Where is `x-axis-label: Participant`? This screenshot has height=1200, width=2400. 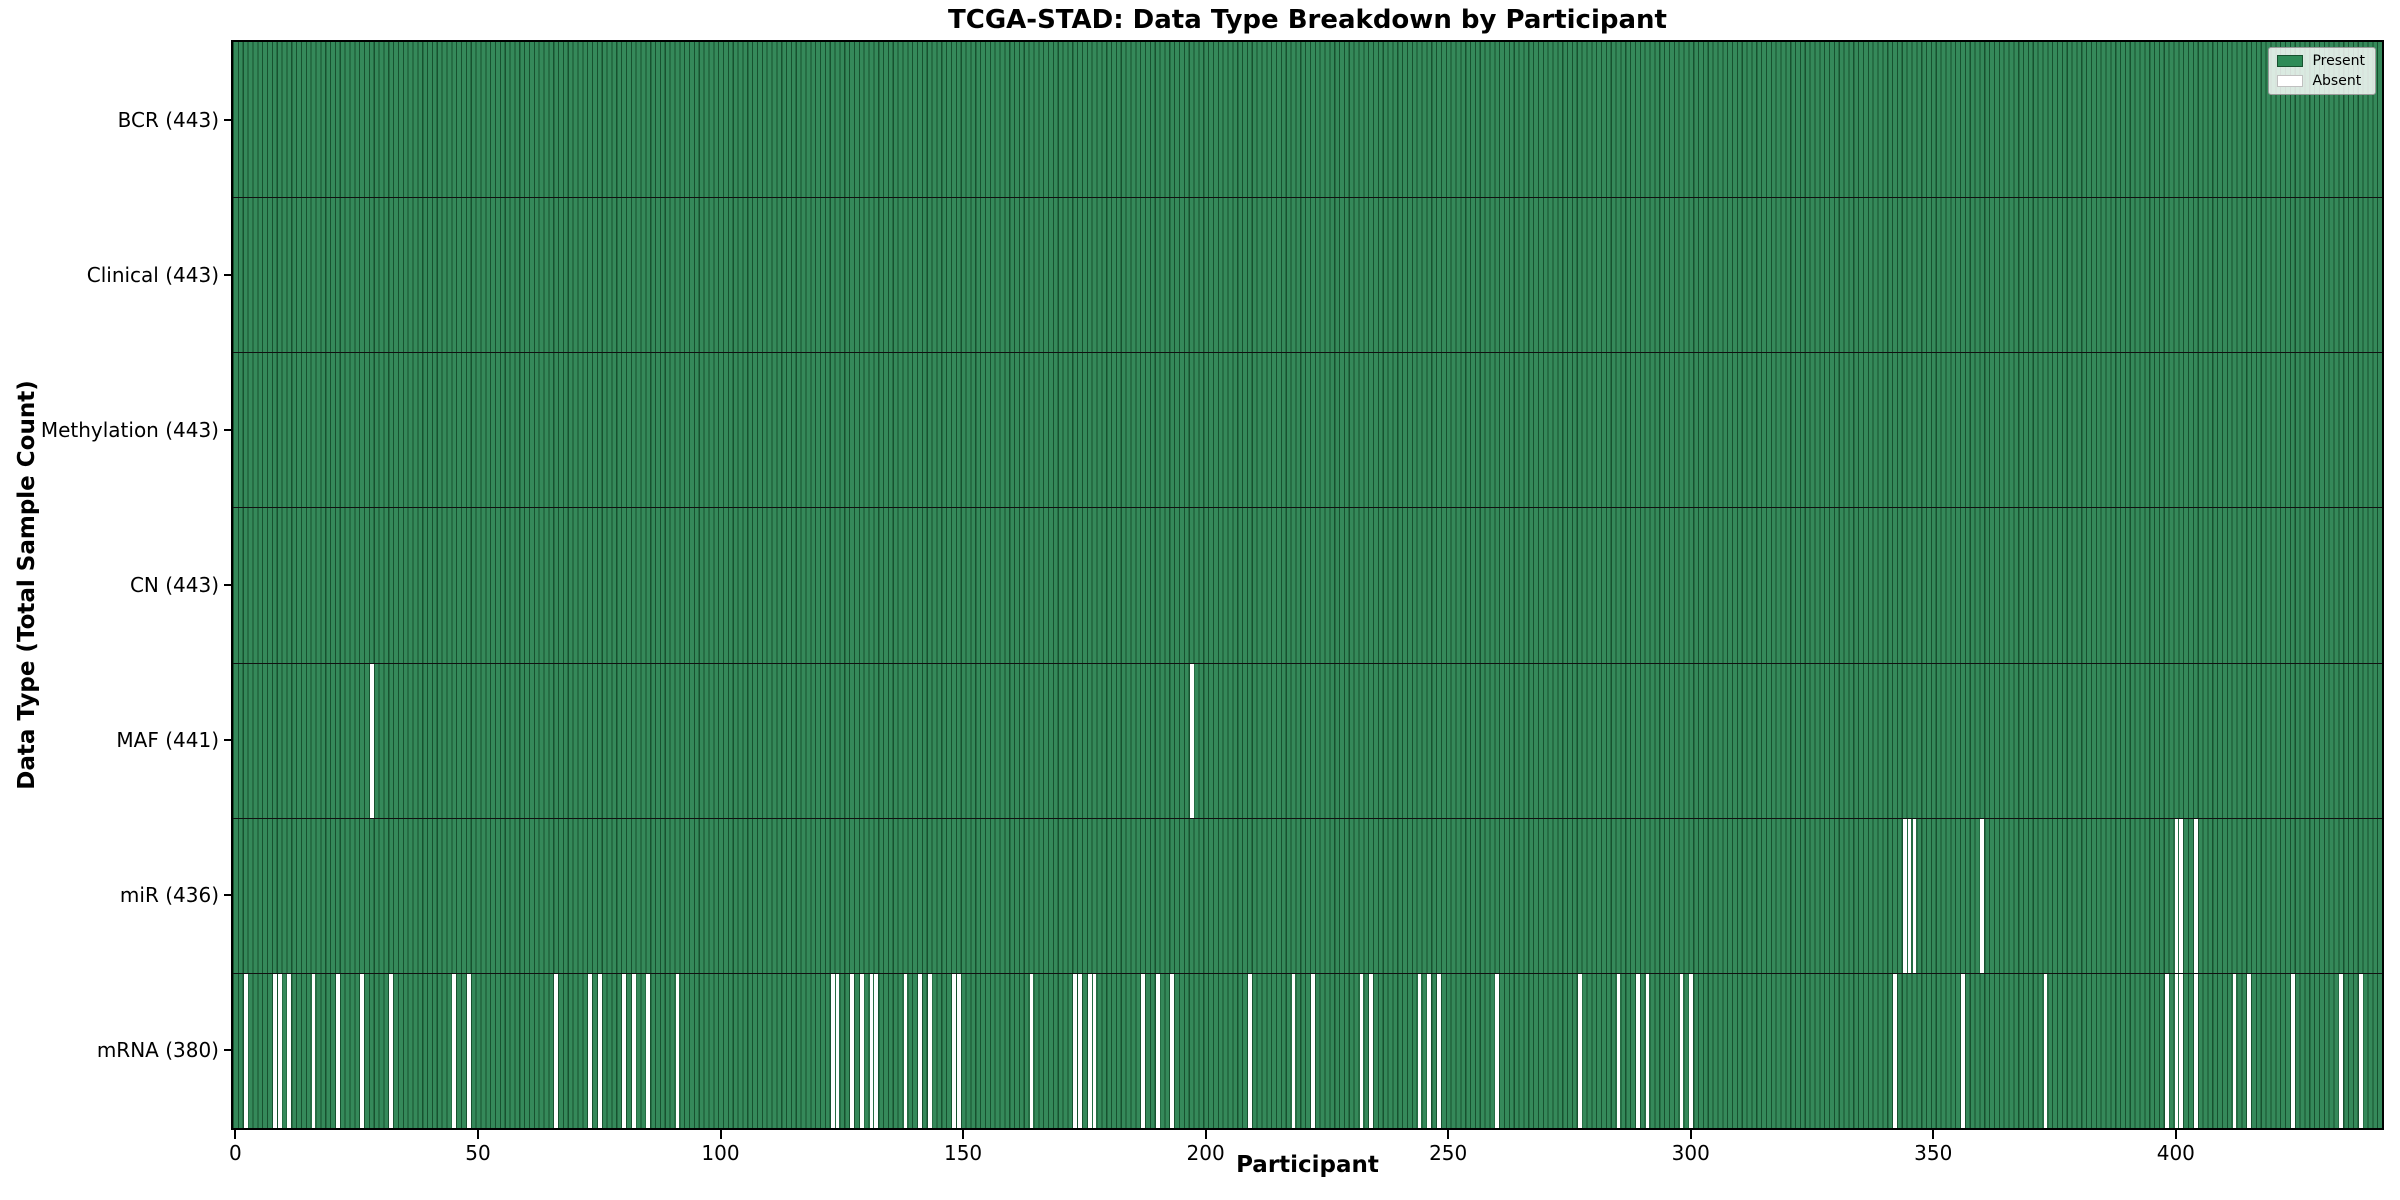 x-axis-label: Participant is located at coordinates (1307, 1165).